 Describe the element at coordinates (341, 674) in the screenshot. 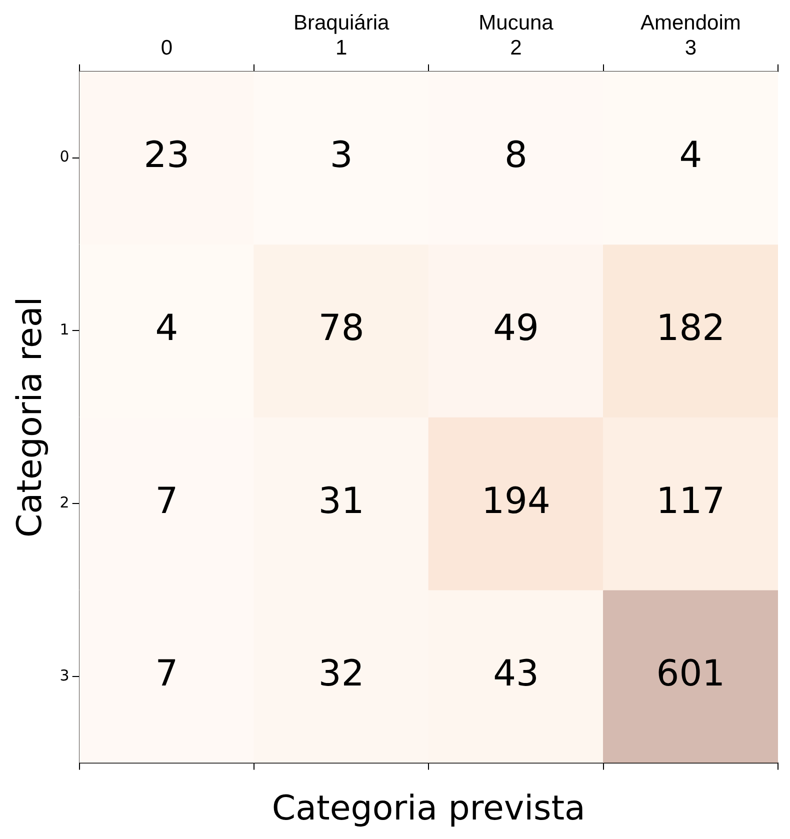

I see `data-label: 32` at that location.